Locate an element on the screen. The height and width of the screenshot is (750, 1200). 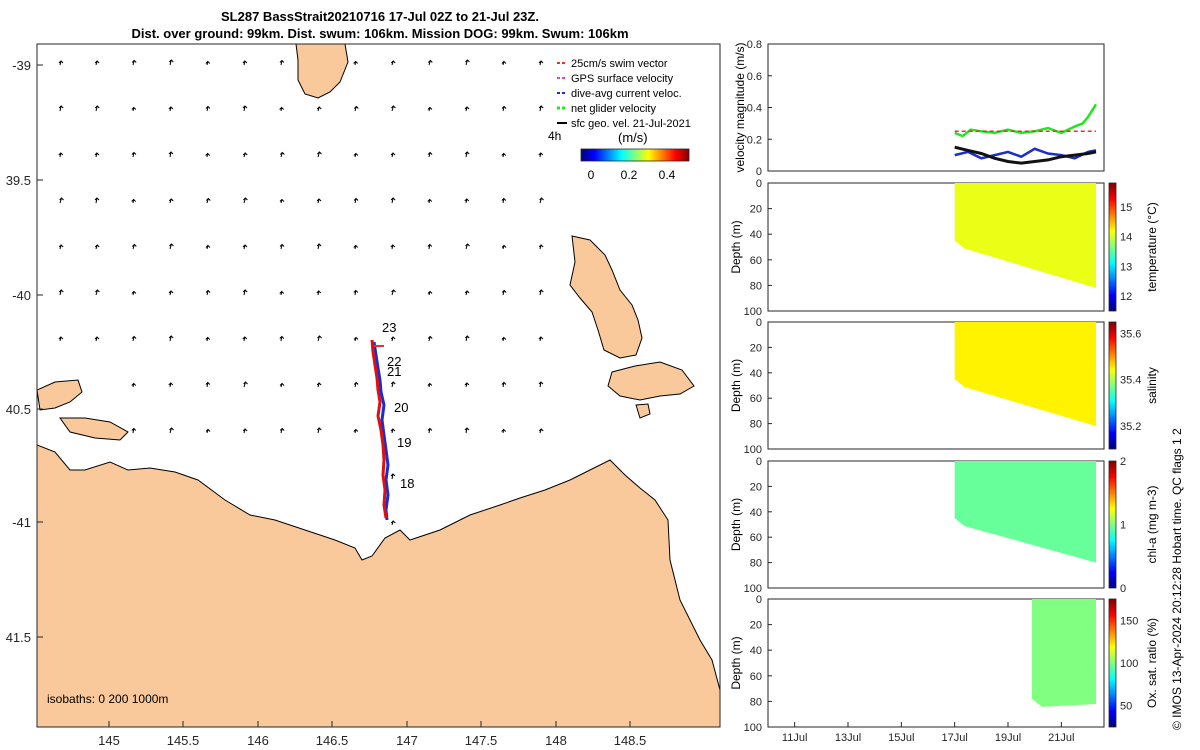
time-tick-label: 19Jul is located at coordinates (1008, 738).